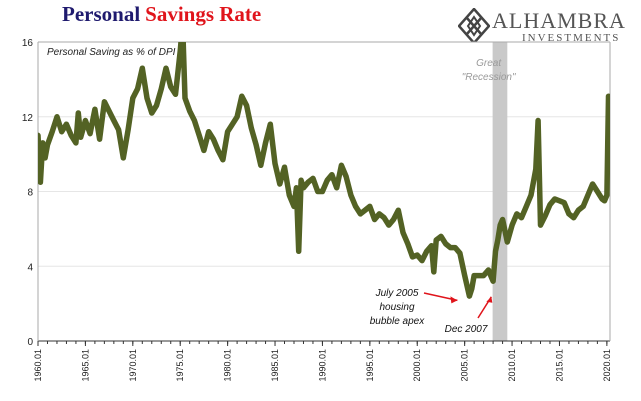 Image resolution: width=641 pixels, height=401 pixels. Describe the element at coordinates (30, 267) in the screenshot. I see `y-tick-label: 4` at that location.